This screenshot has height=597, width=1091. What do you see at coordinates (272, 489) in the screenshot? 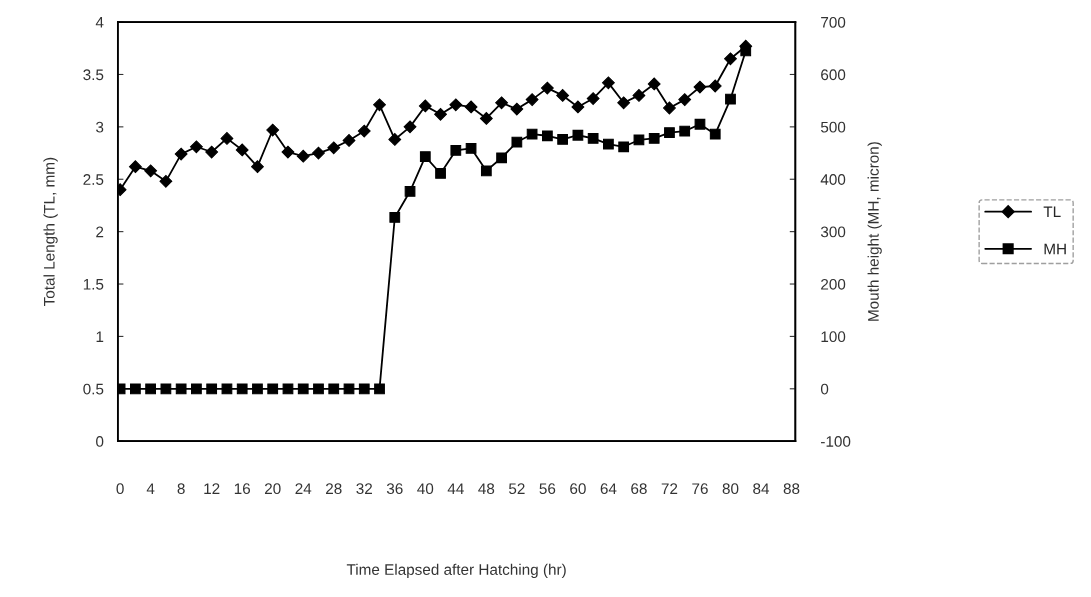
I see `x-tick-label: 20` at bounding box center [272, 489].